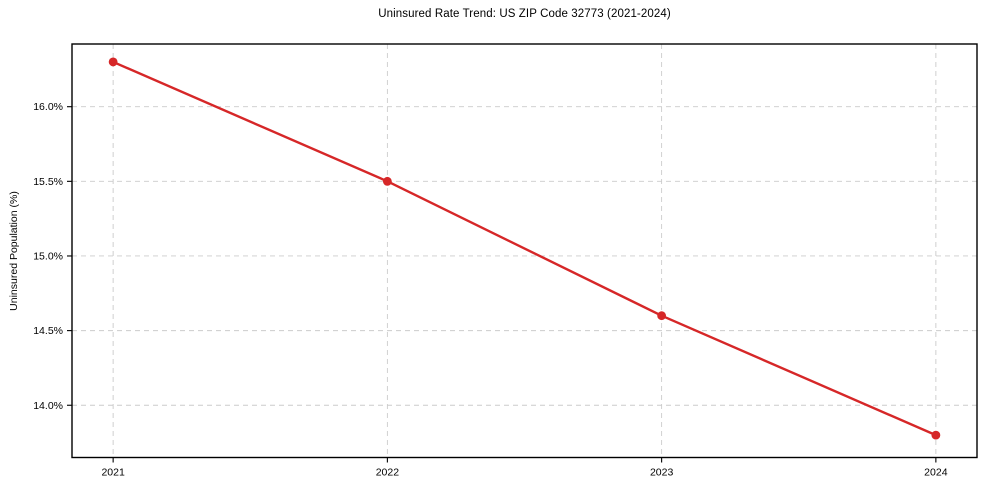 The width and height of the screenshot is (989, 490). Describe the element at coordinates (48, 256) in the screenshot. I see `y-tick-label: 15.0%` at that location.